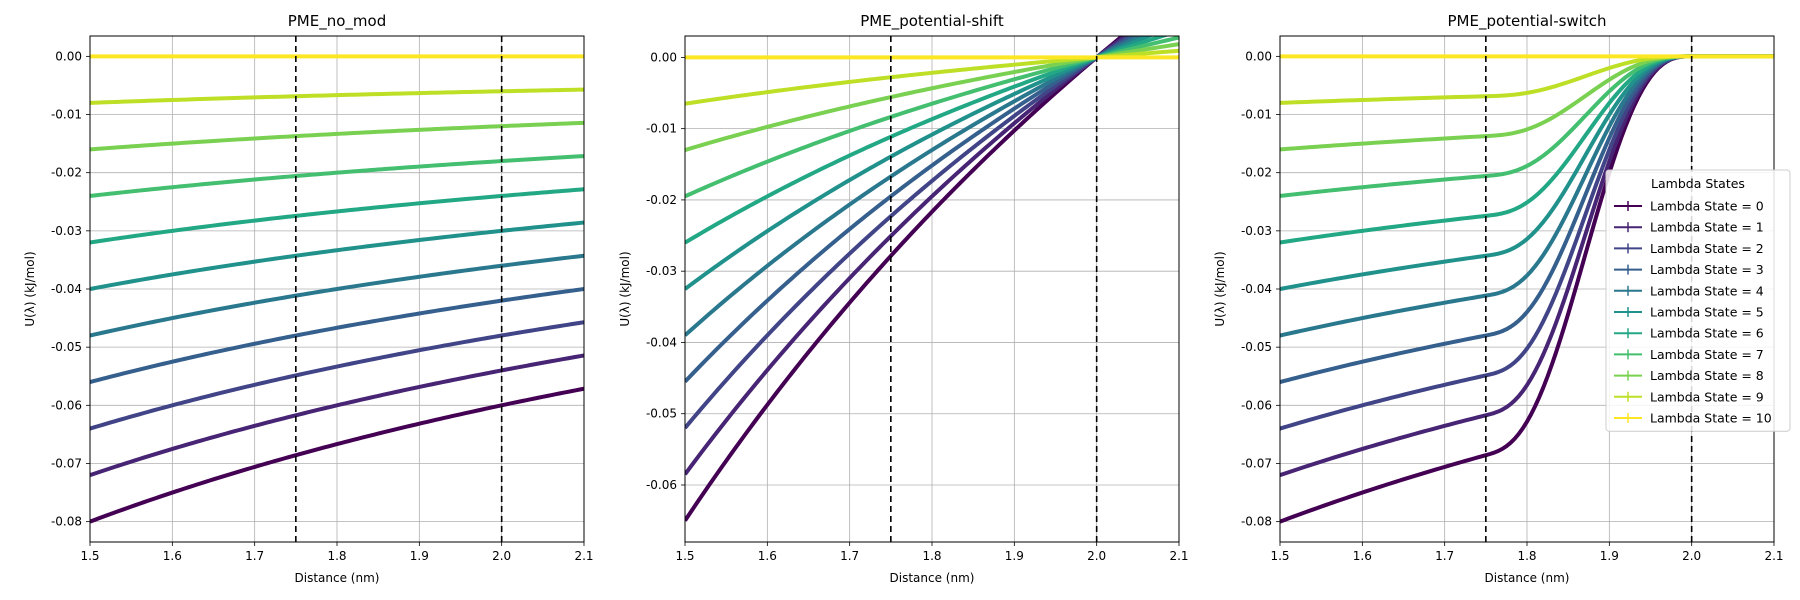 The width and height of the screenshot is (1800, 600). Describe the element at coordinates (932, 21) in the screenshot. I see `subplot-title: PME_potential-shift` at that location.